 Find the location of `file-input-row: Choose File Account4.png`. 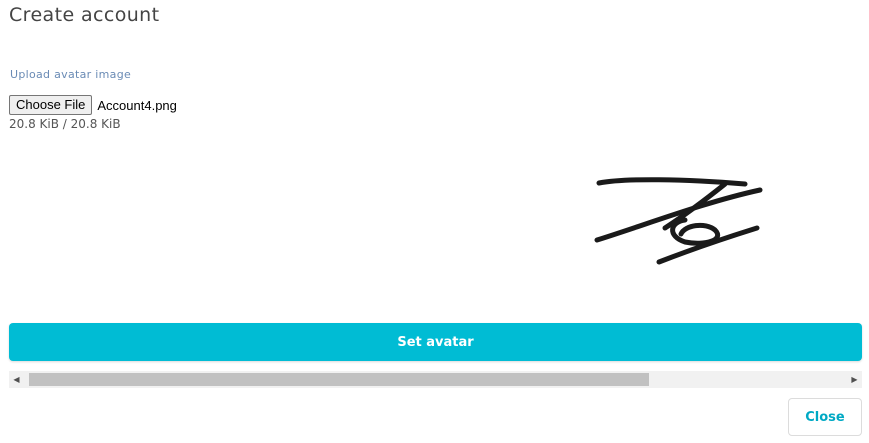

file-input-row: Choose File Account4.png is located at coordinates (93, 105).